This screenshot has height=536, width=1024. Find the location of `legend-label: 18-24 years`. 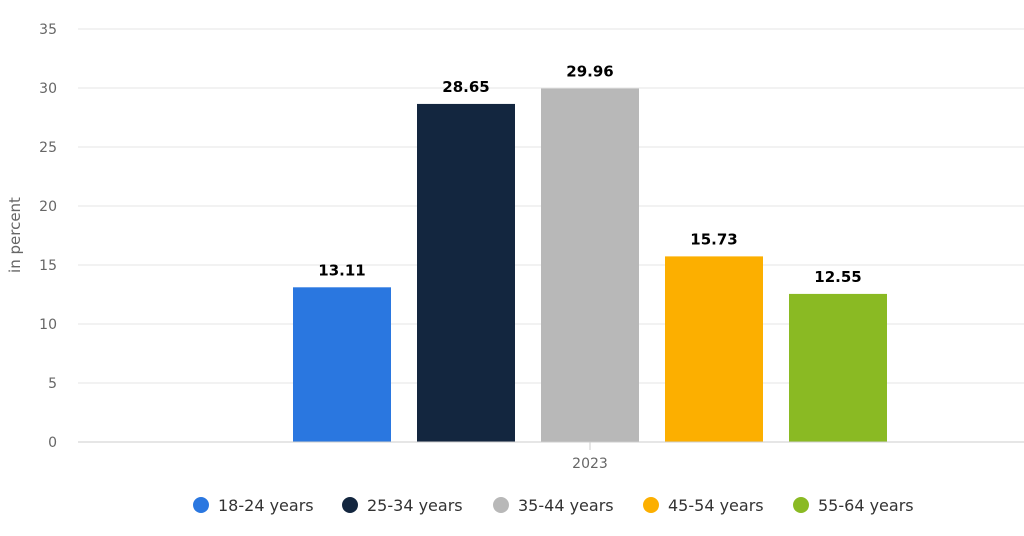

legend-label: 18-24 years is located at coordinates (266, 505).